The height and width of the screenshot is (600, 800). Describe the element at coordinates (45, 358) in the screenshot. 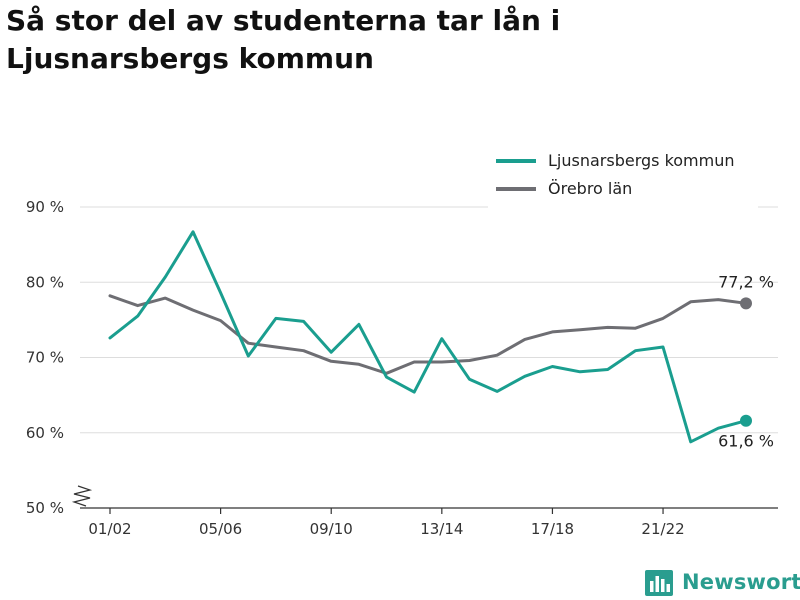

I see `y-tick-label: 70 %` at that location.